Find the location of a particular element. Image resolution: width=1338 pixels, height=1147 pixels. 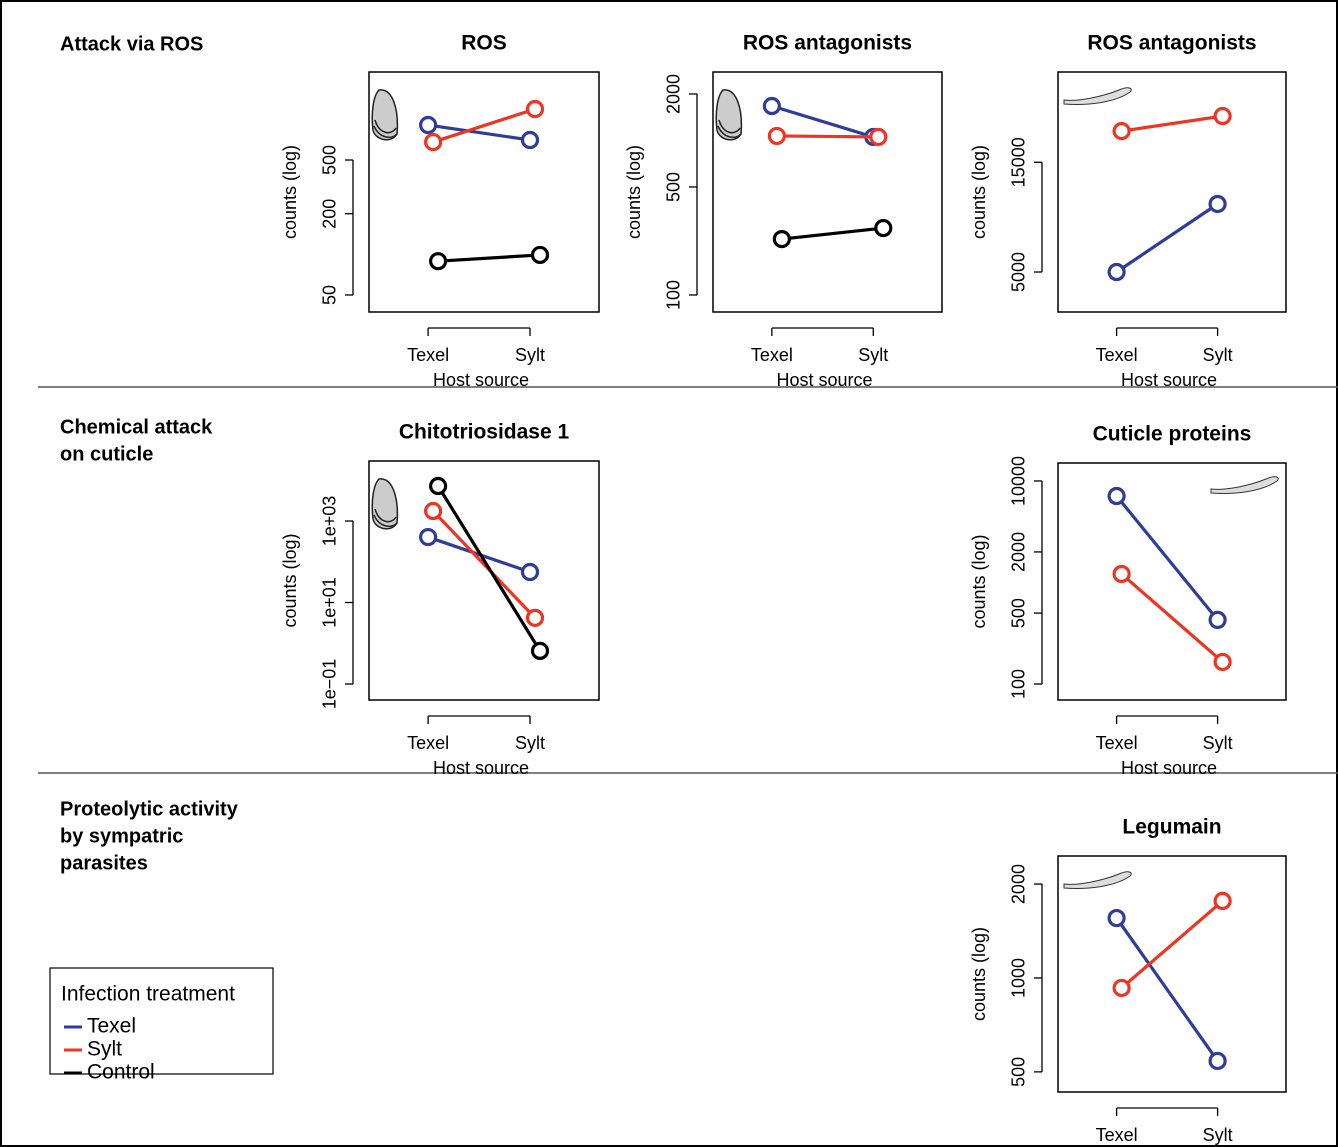

y-tick-label: 50 is located at coordinates (330, 295).